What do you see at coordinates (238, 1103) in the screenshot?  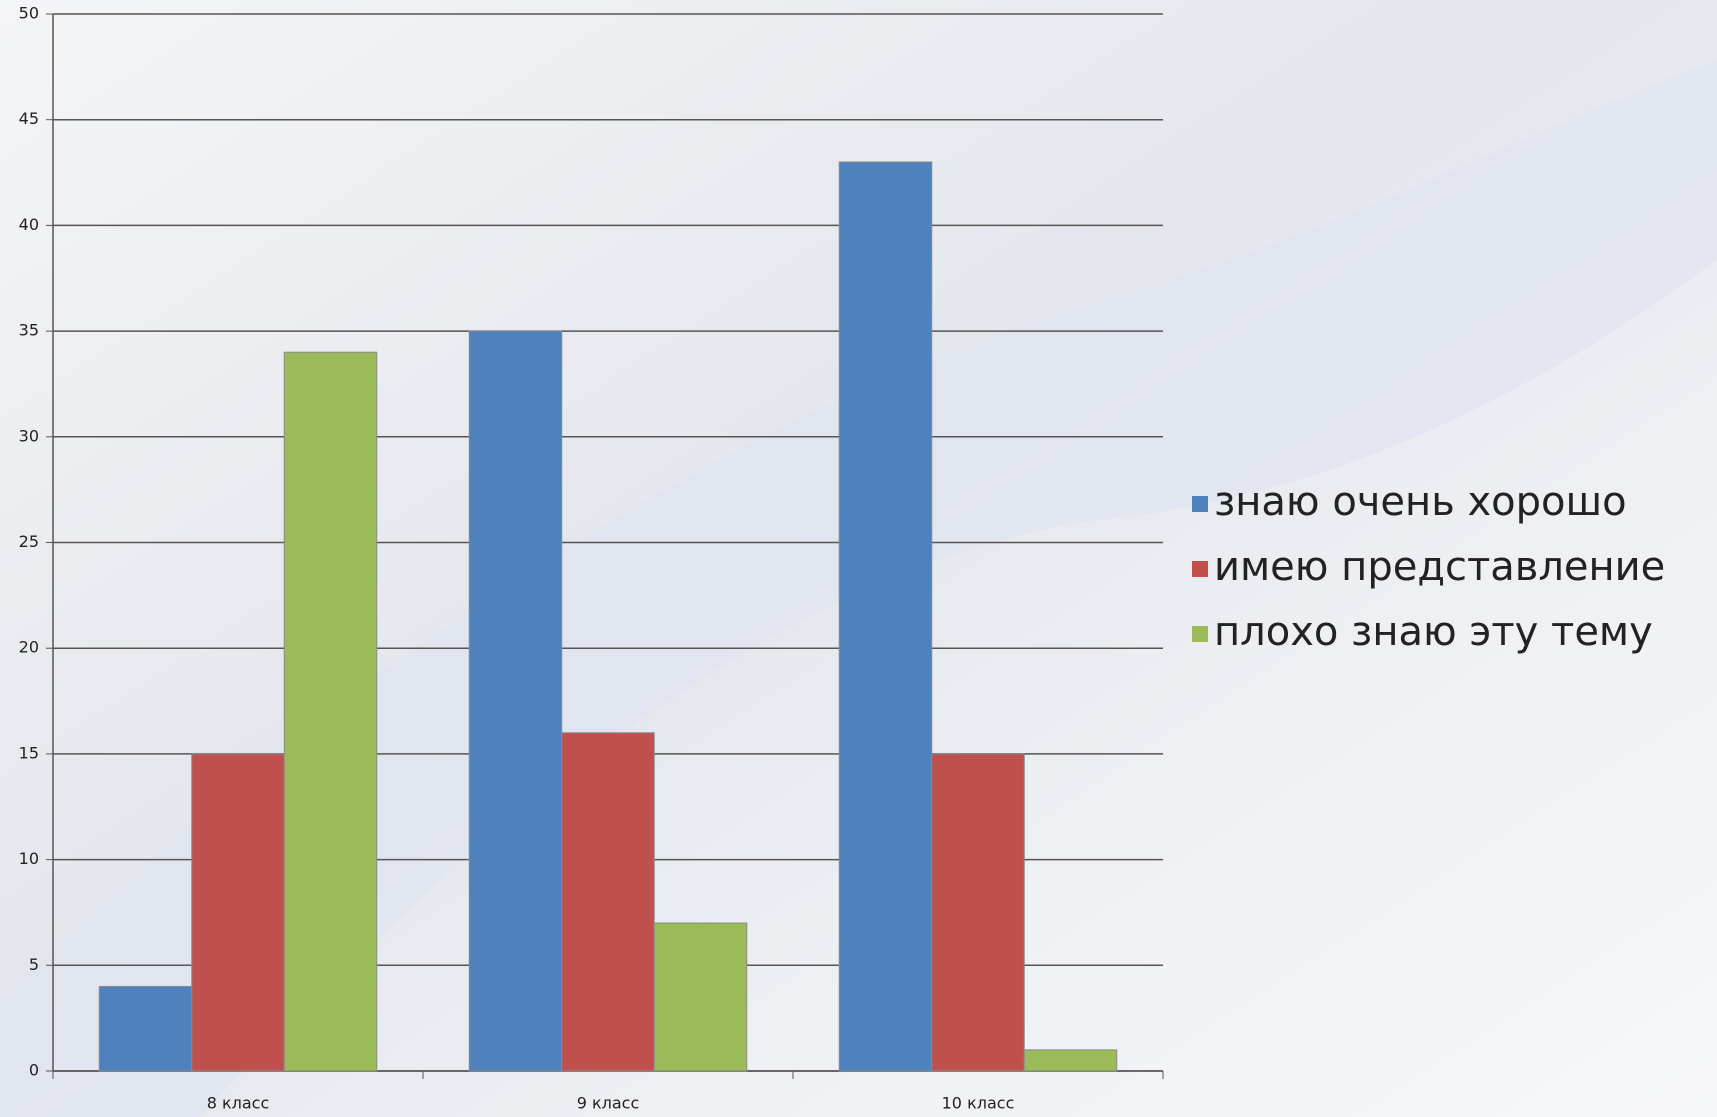 I see `x-tick-label: 8 класс` at bounding box center [238, 1103].